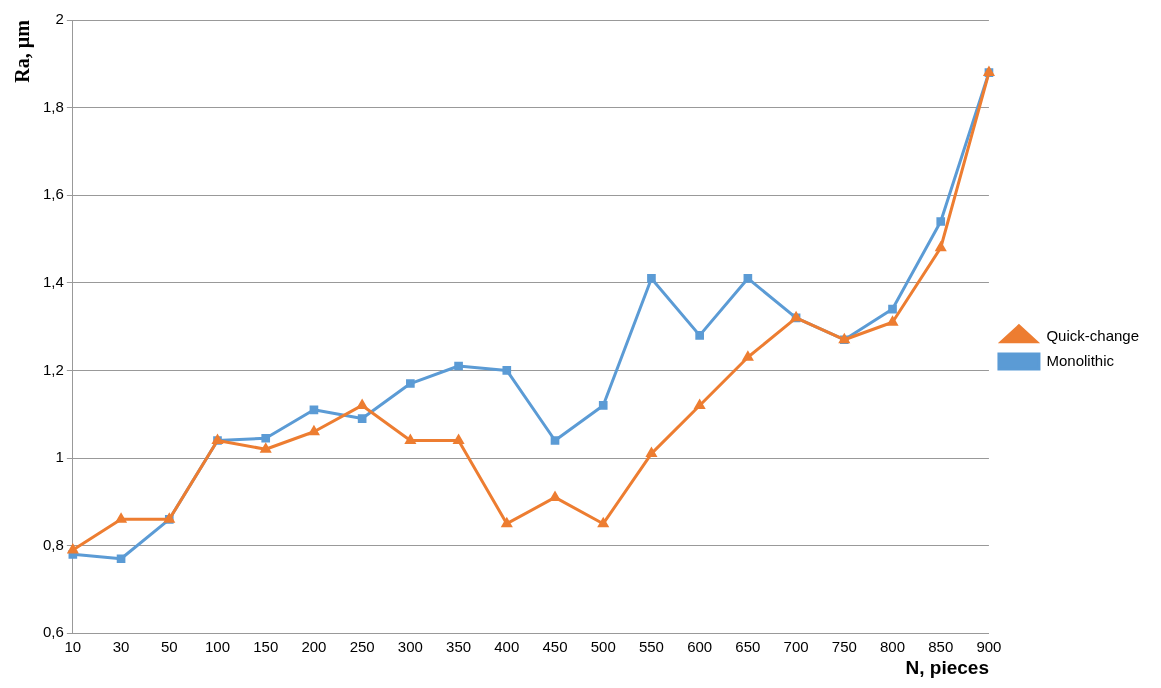  Describe the element at coordinates (59, 457) in the screenshot. I see `y-tick-label: 1` at that location.